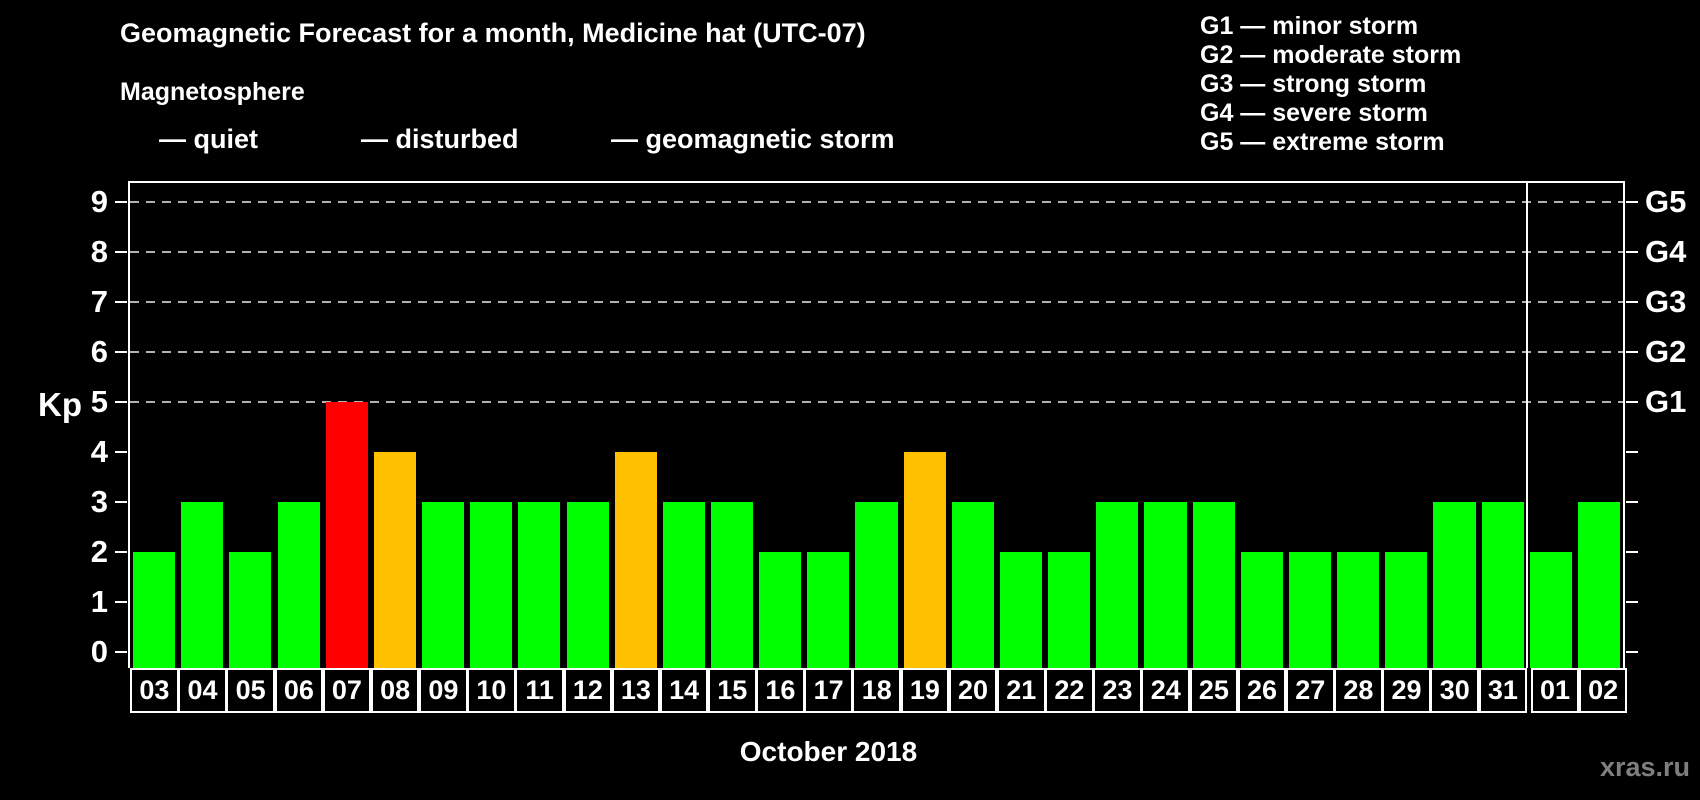  I want to click on month-separator-line, so click(1526, 425).